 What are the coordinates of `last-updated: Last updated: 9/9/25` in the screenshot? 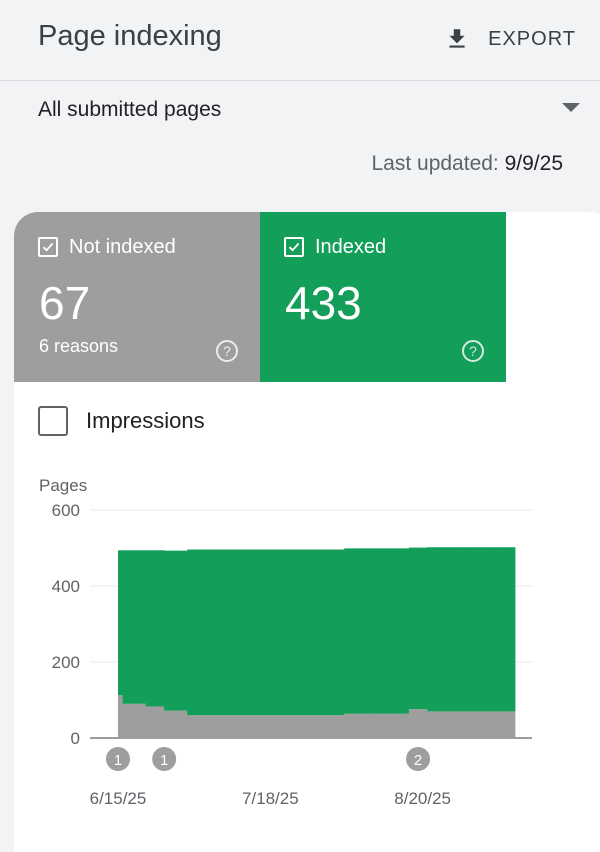 It's located at (467, 164).